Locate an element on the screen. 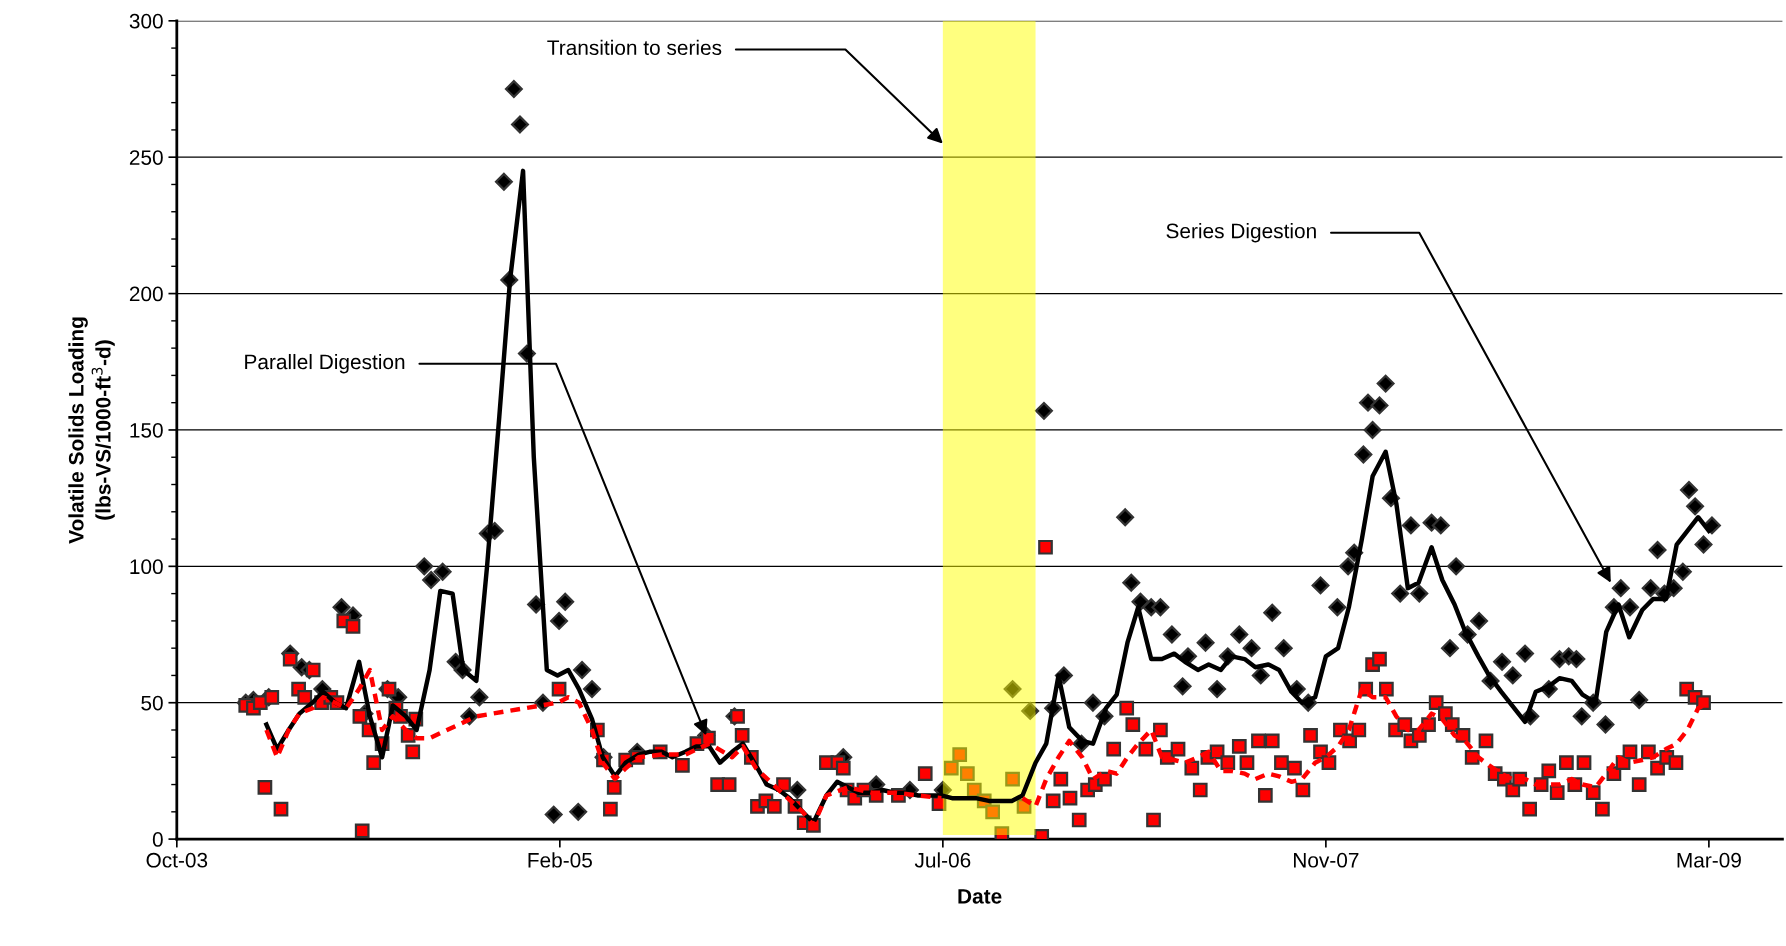  x-tick-label: Feb-05 is located at coordinates (560, 860).